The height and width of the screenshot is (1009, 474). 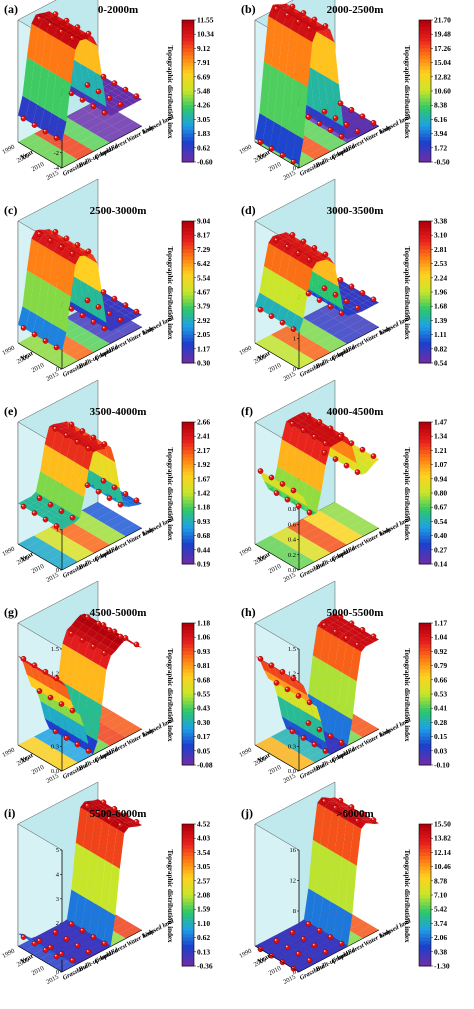 What do you see at coordinates (55, 771) in the screenshot?
I see `z-tick-label: 0.0` at bounding box center [55, 771].